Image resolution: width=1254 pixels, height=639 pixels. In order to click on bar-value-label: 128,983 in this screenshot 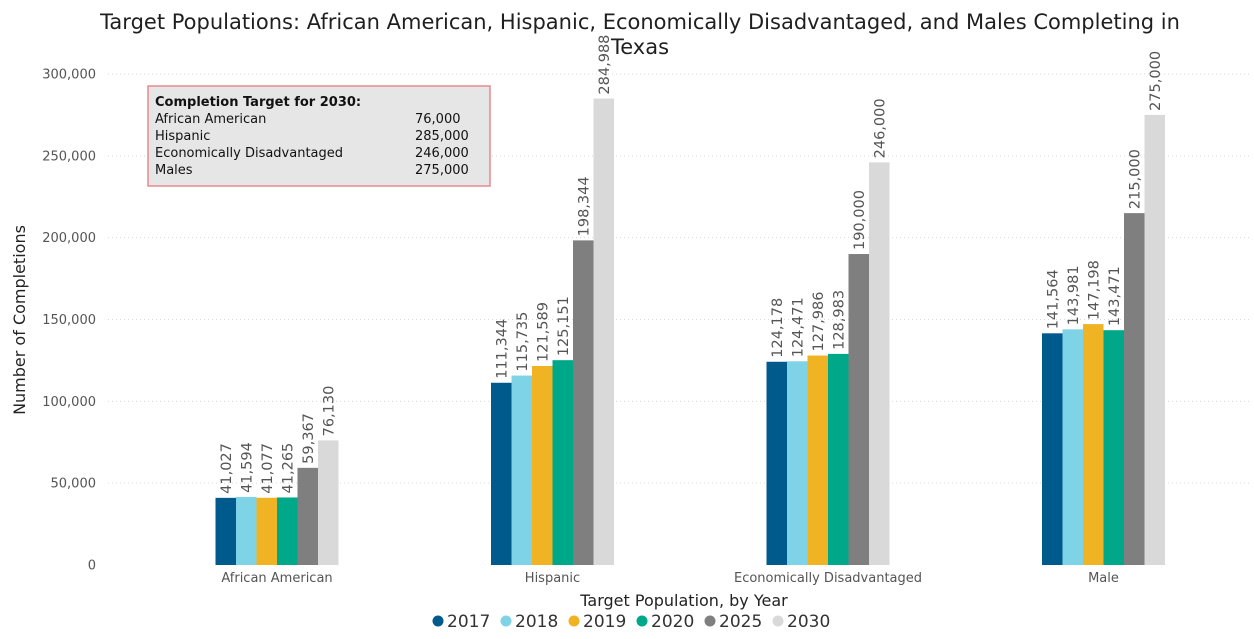, I will do `click(839, 320)`.